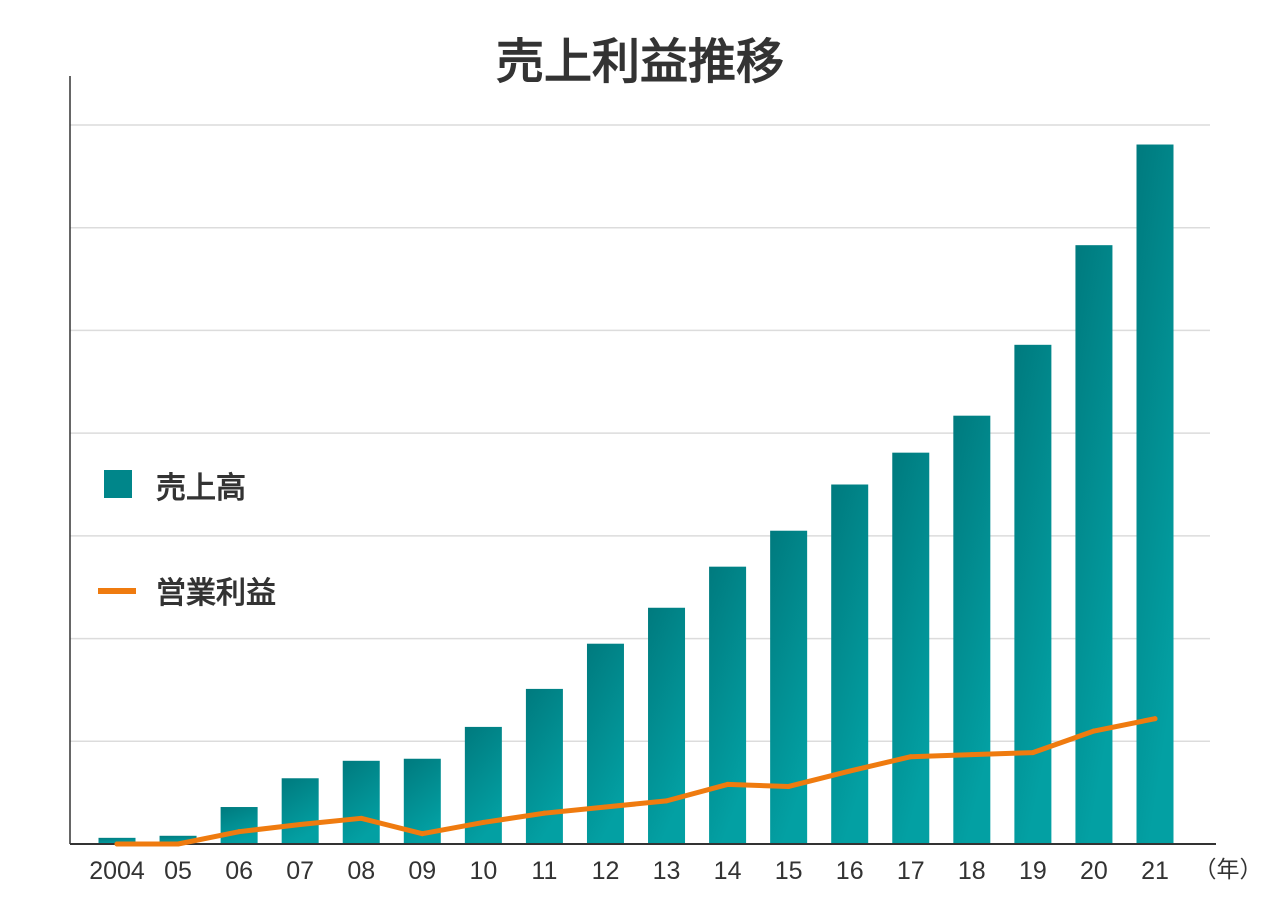 The height and width of the screenshot is (900, 1280). What do you see at coordinates (201, 488) in the screenshot?
I see `legend-label-sales: 売上高` at bounding box center [201, 488].